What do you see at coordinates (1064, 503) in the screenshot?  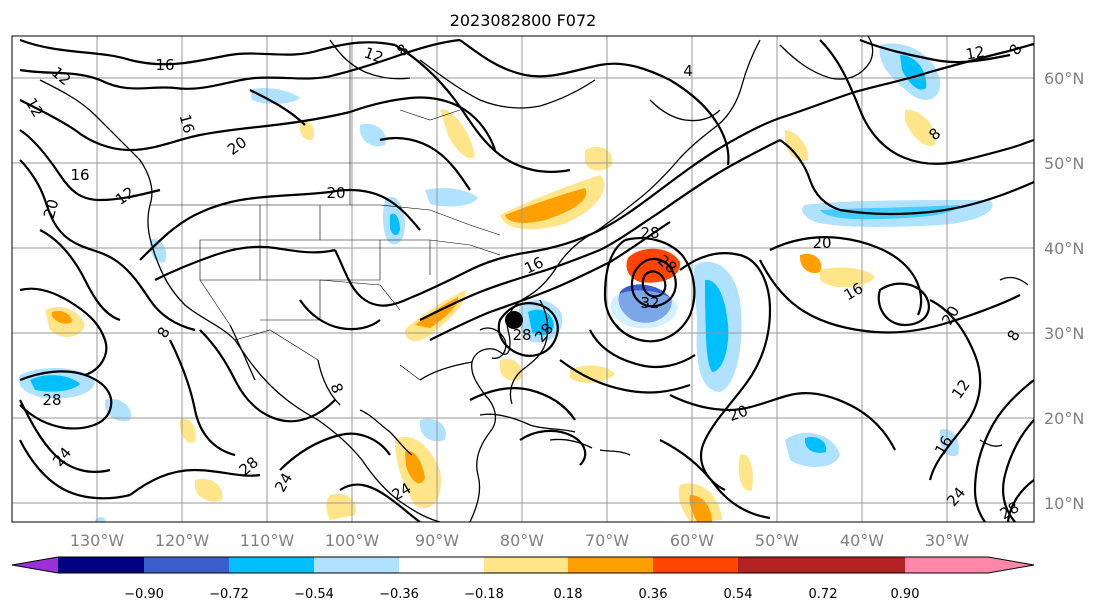 I see `lat-label: 10°N` at bounding box center [1064, 503].